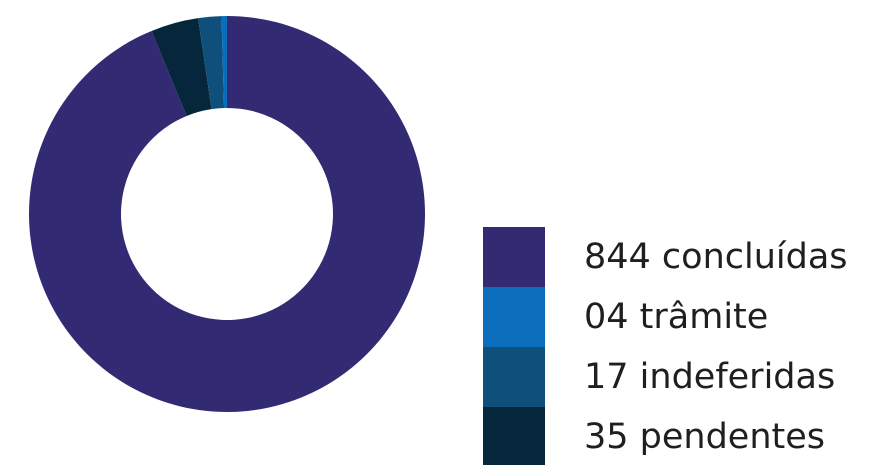  I want to click on legend-label: 35 pendentes, so click(705, 437).